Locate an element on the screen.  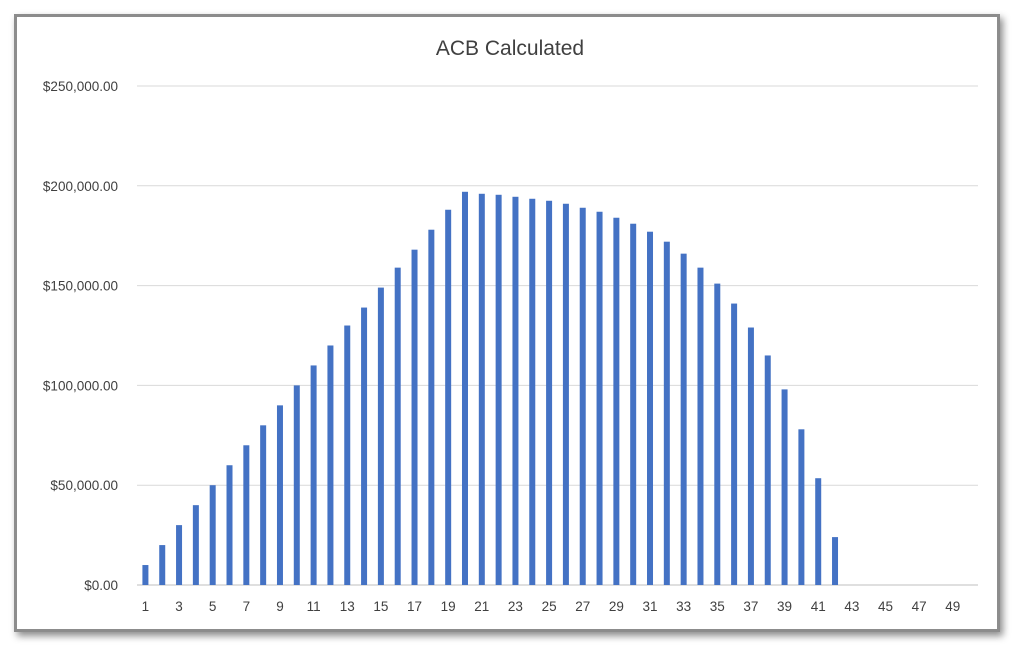
x-tick-label: 41 is located at coordinates (818, 606).